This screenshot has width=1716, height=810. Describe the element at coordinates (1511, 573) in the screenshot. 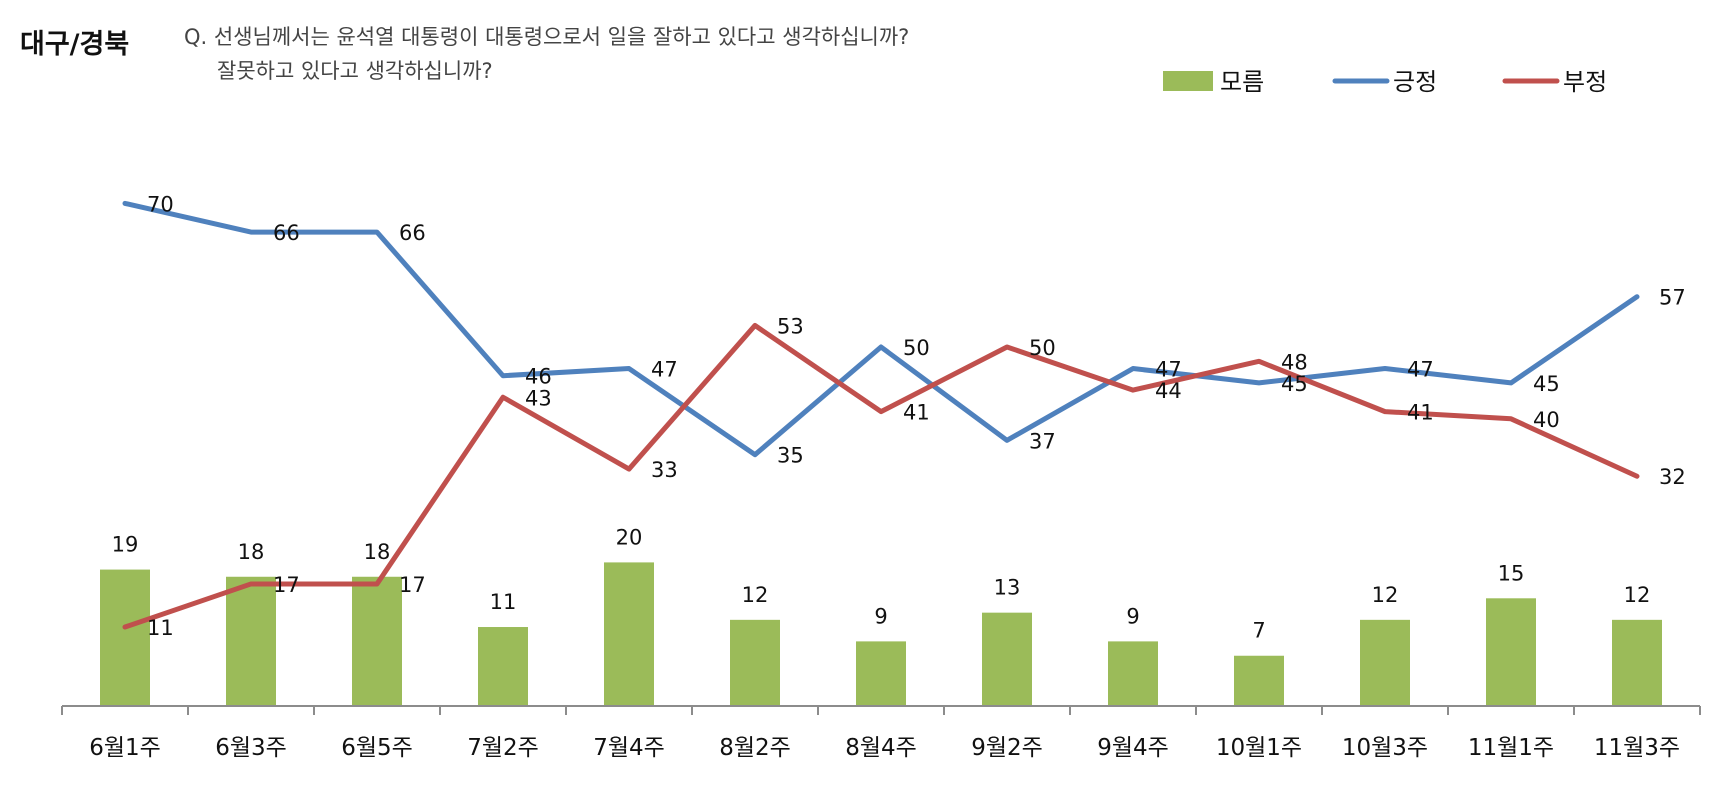

I see `bar-label-모름: 15` at that location.